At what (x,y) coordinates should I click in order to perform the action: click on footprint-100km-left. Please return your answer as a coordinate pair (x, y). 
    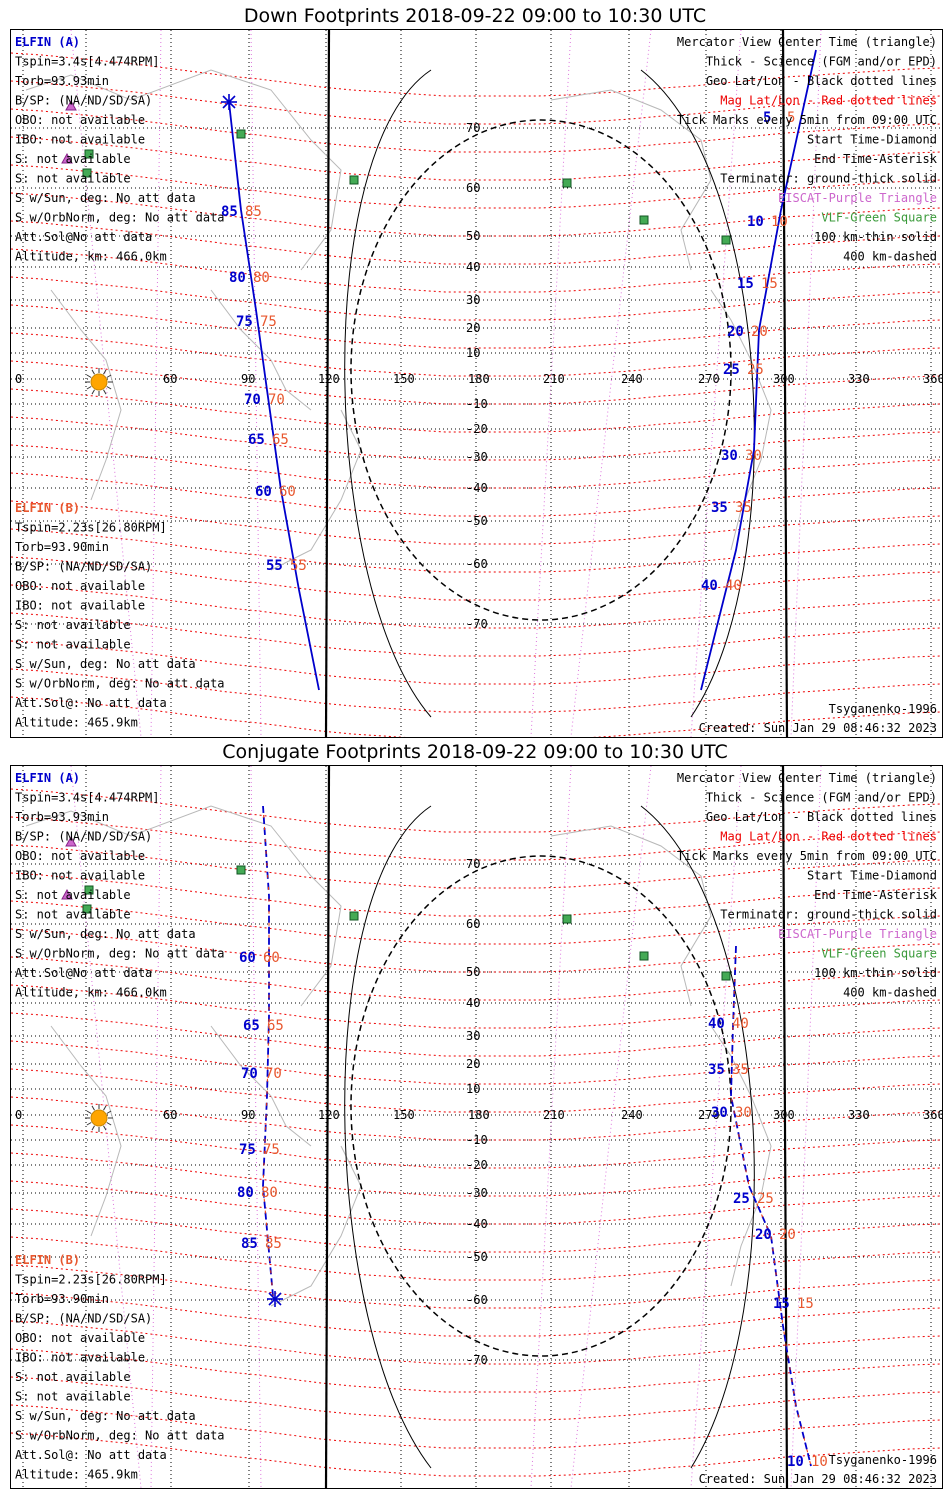
    Looking at the image, I should click on (388, 1137).